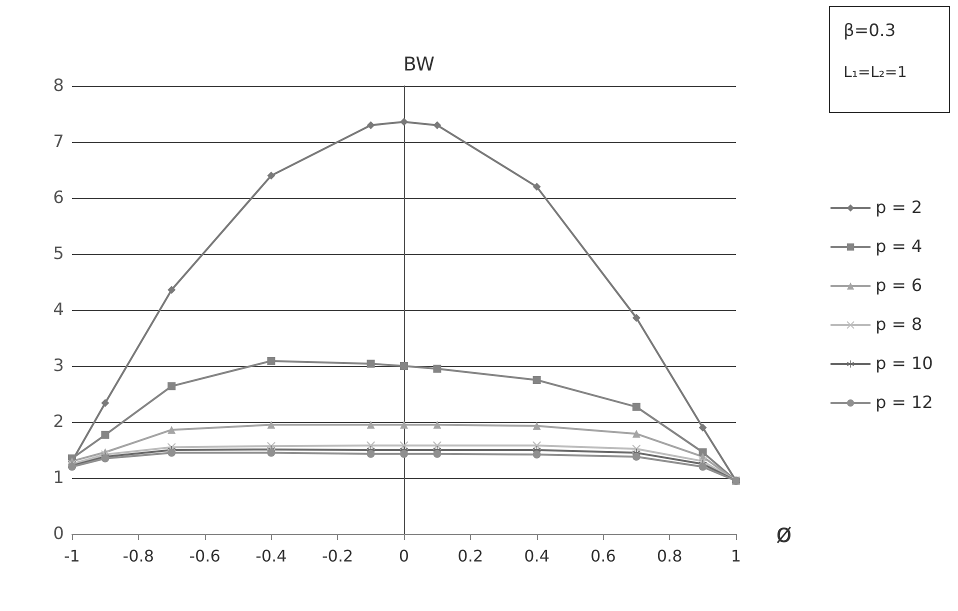 The image size is (958, 611). What do you see at coordinates (58, 254) in the screenshot?
I see `y-tick-label: 5` at bounding box center [58, 254].